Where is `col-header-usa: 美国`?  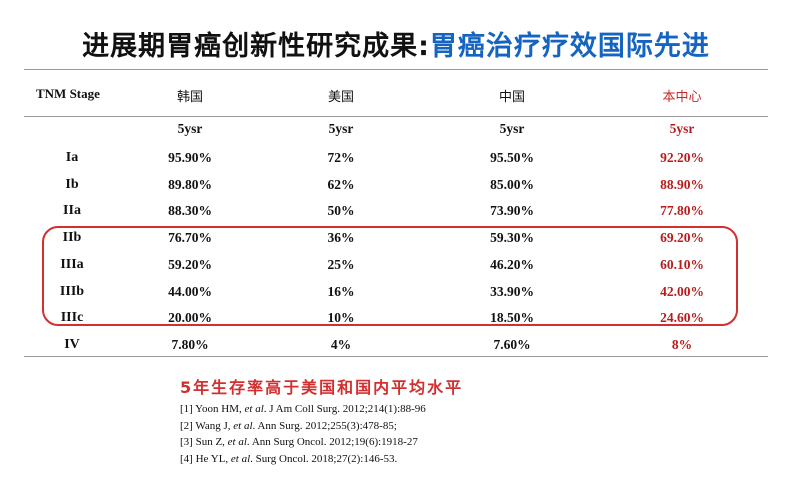
col-header-usa: 美国 is located at coordinates (341, 97).